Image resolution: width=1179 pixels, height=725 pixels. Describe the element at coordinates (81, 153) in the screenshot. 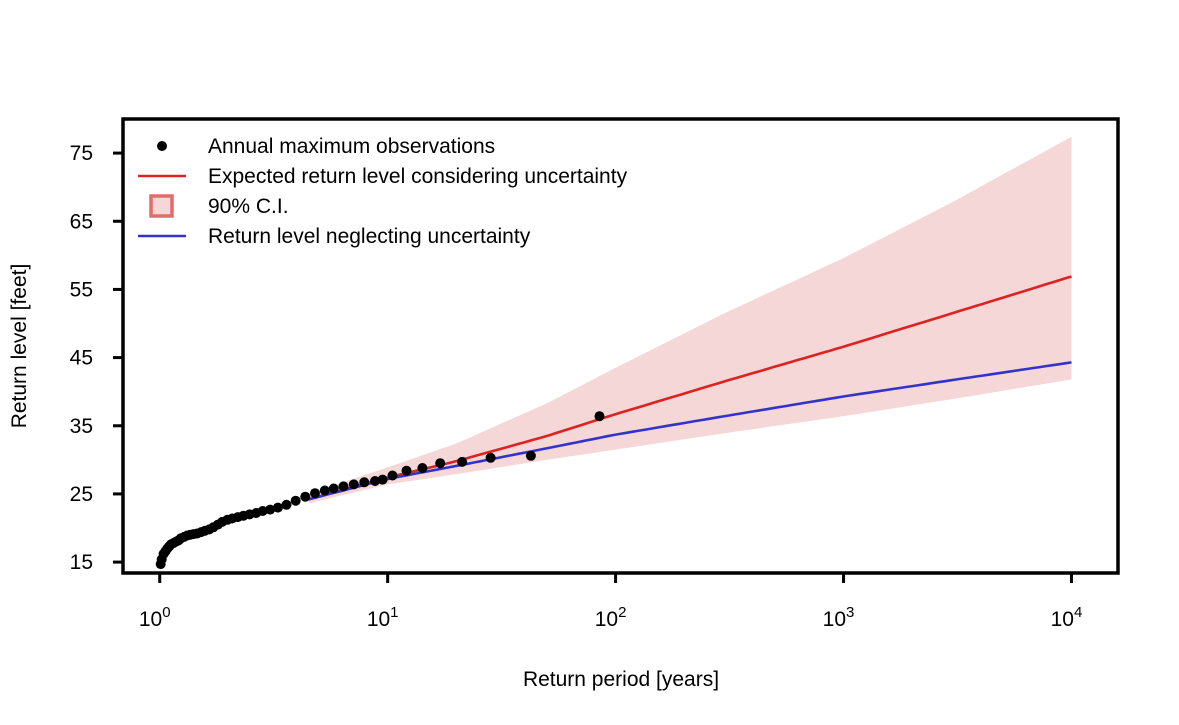

I see `y-tick-label: 75` at that location.